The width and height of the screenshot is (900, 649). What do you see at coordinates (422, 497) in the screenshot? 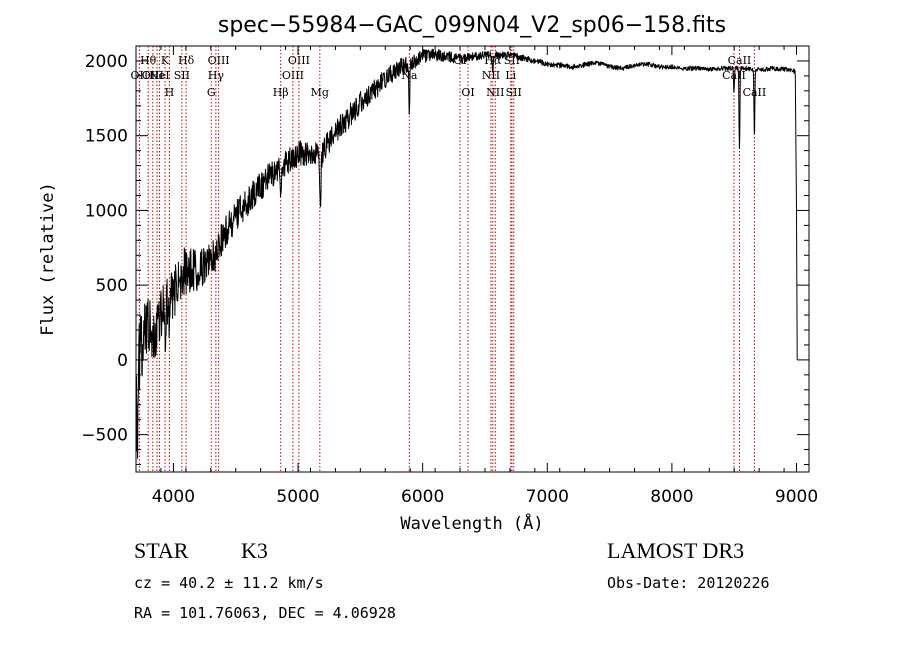
I see `x-tick-label: 6000` at bounding box center [422, 497].